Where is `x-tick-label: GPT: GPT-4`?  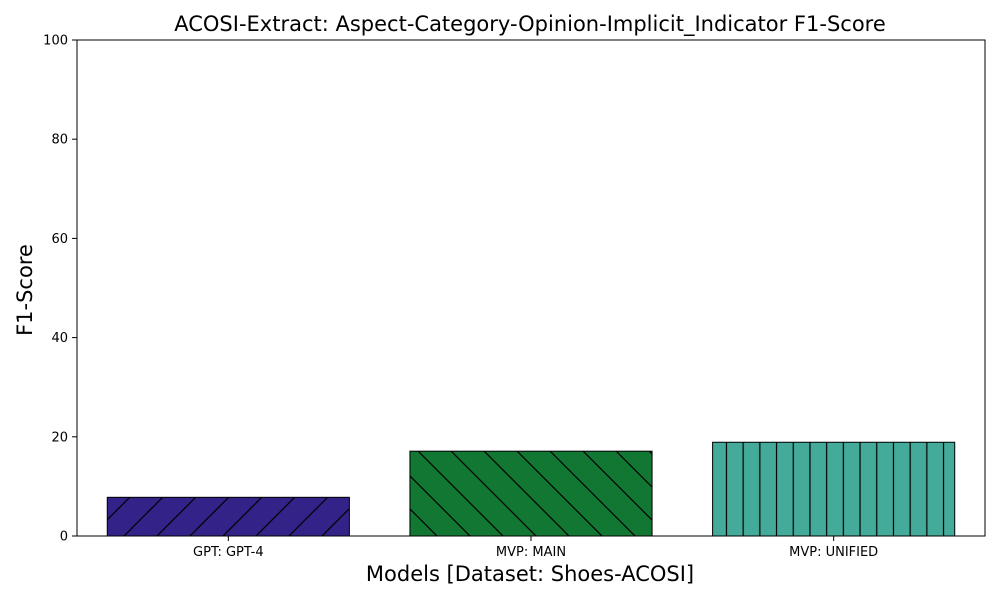 x-tick-label: GPT: GPT-4 is located at coordinates (228, 552).